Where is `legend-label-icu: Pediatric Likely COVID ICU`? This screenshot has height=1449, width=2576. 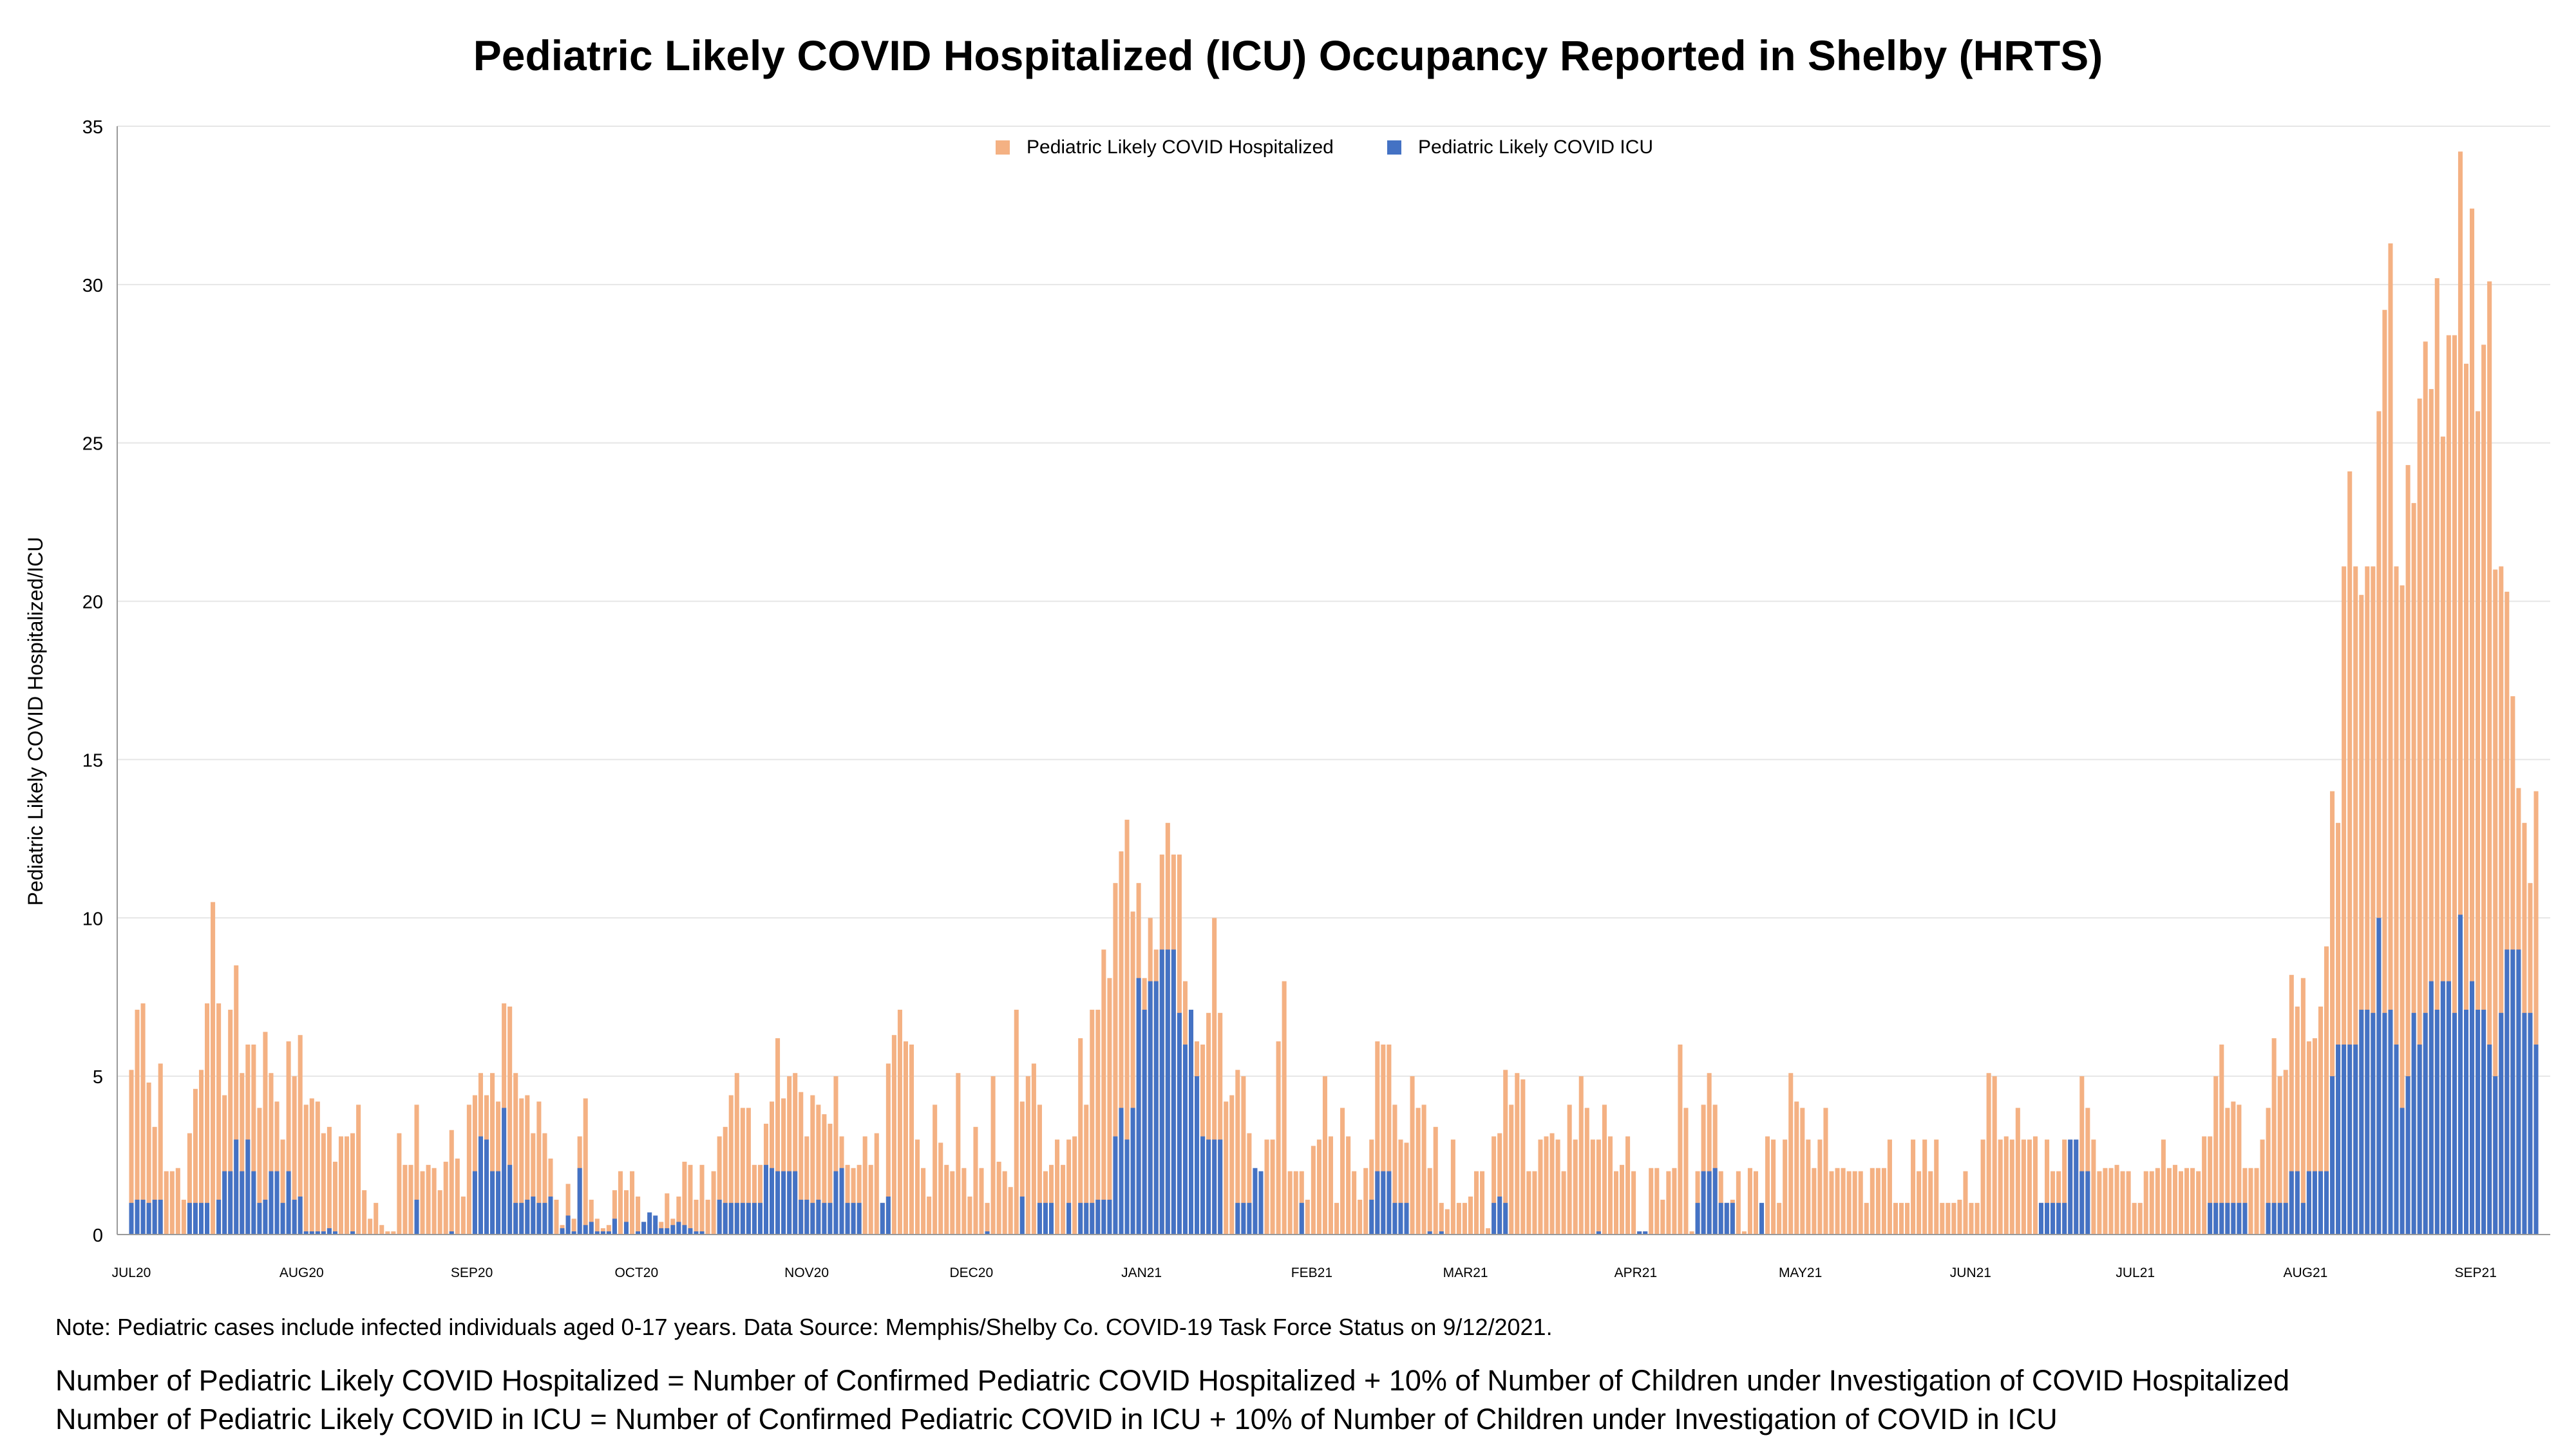 legend-label-icu: Pediatric Likely COVID ICU is located at coordinates (1535, 147).